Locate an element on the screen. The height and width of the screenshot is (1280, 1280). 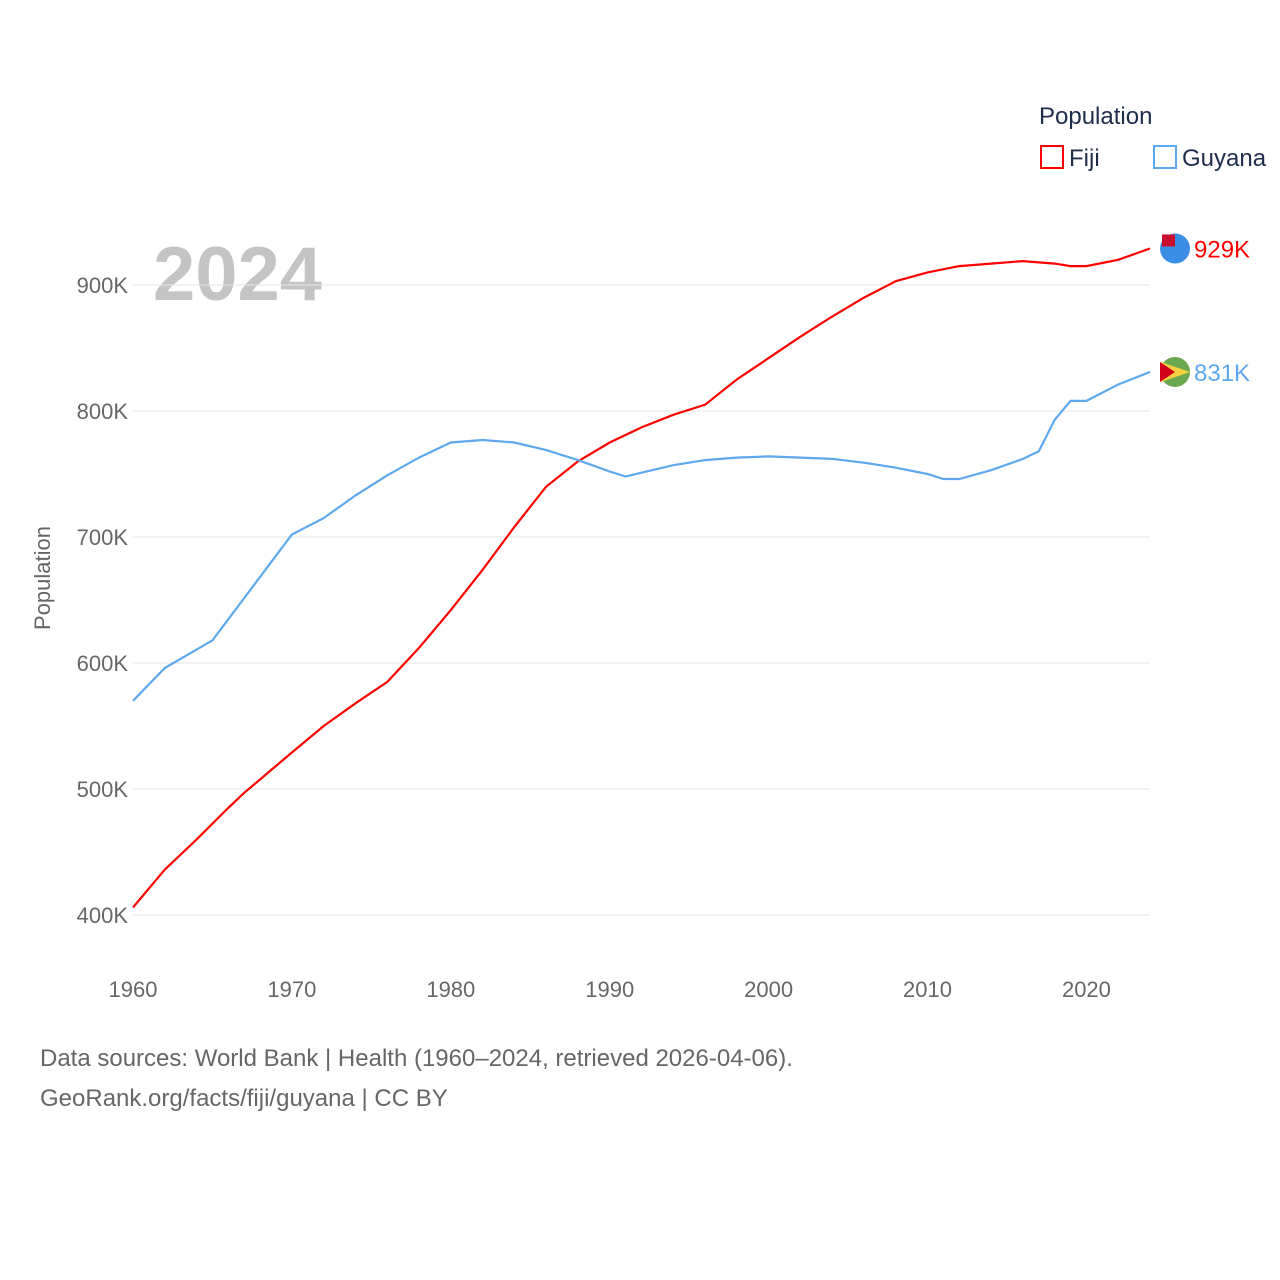
legend-title: Population is located at coordinates (1095, 116).